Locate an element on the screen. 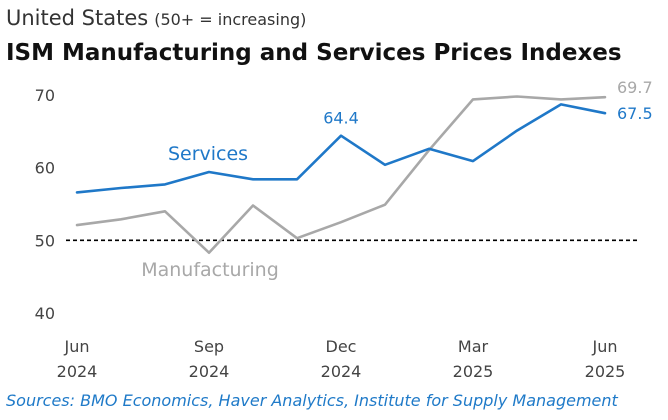 The width and height of the screenshot is (668, 420). index-note: (50+ = increasing) is located at coordinates (230, 19).